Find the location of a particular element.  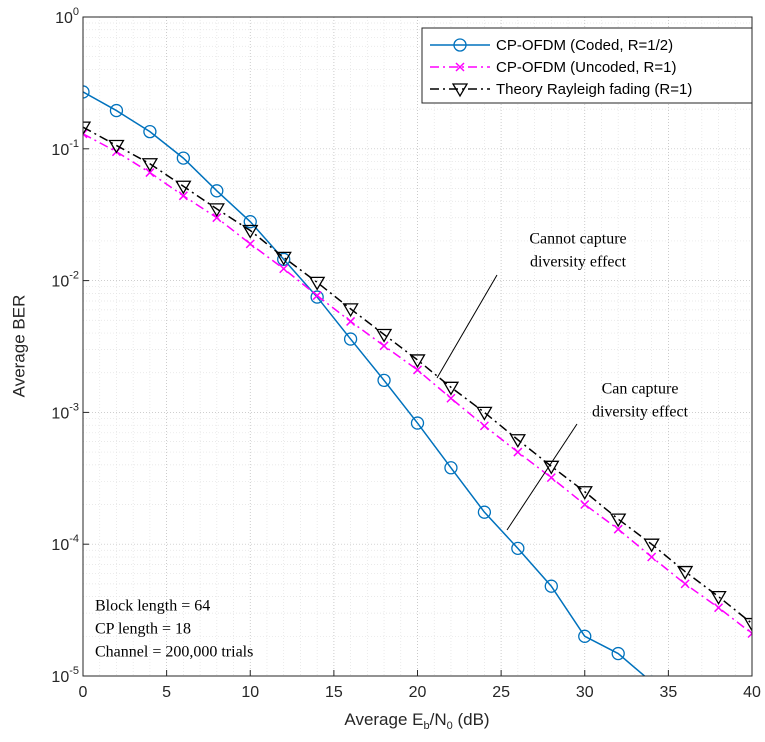

legend-label: Theory Rayleigh fading (R=1) is located at coordinates (594, 89).